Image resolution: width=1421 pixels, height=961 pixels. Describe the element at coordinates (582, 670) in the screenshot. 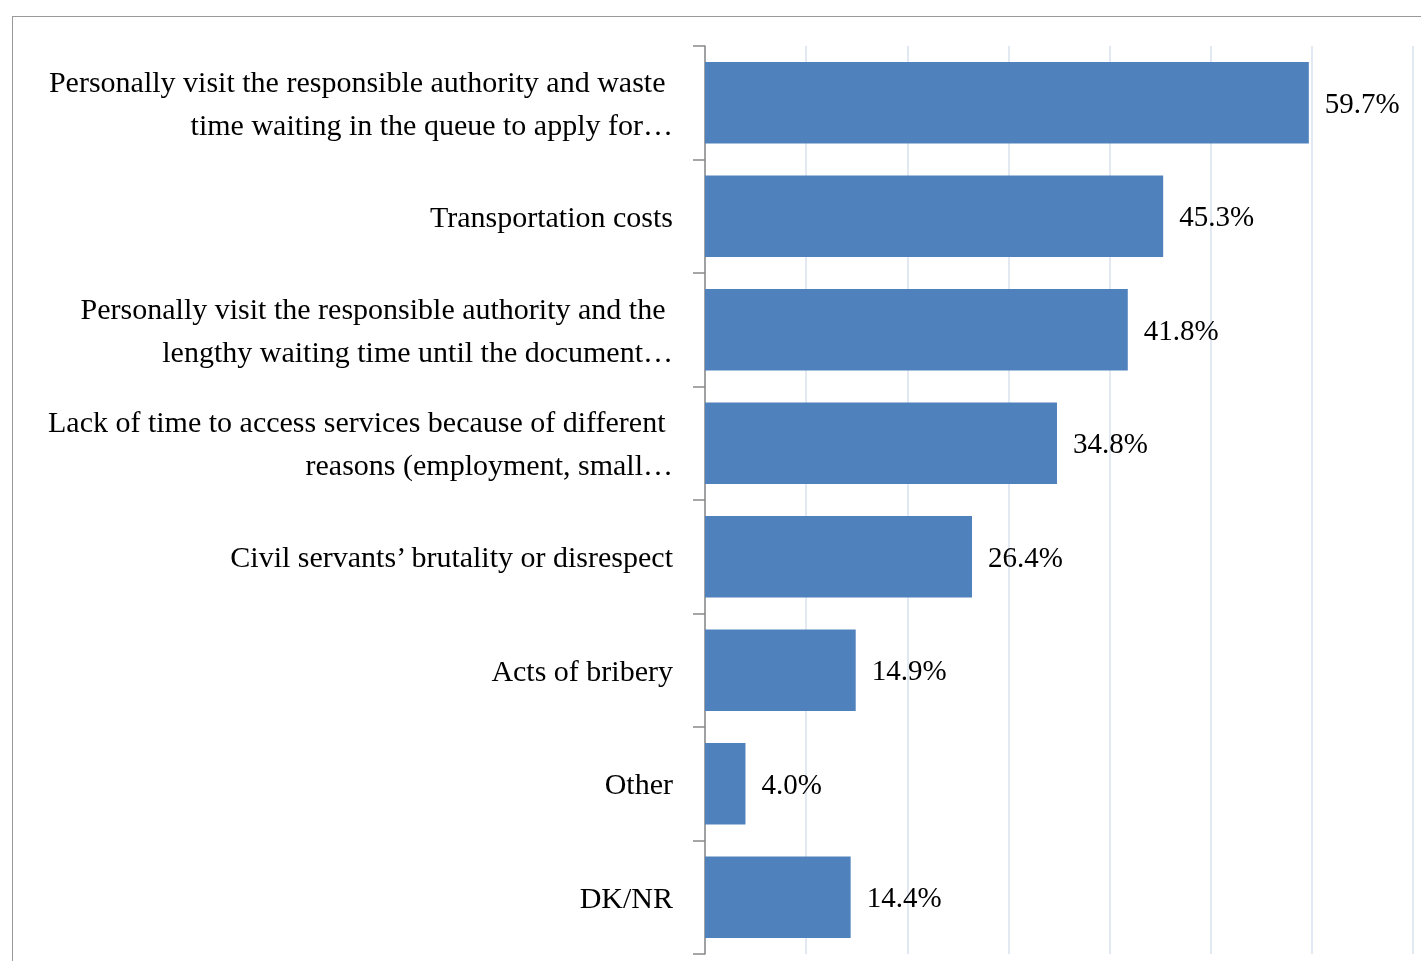

I see `y-tick-label: Acts of bribery` at that location.